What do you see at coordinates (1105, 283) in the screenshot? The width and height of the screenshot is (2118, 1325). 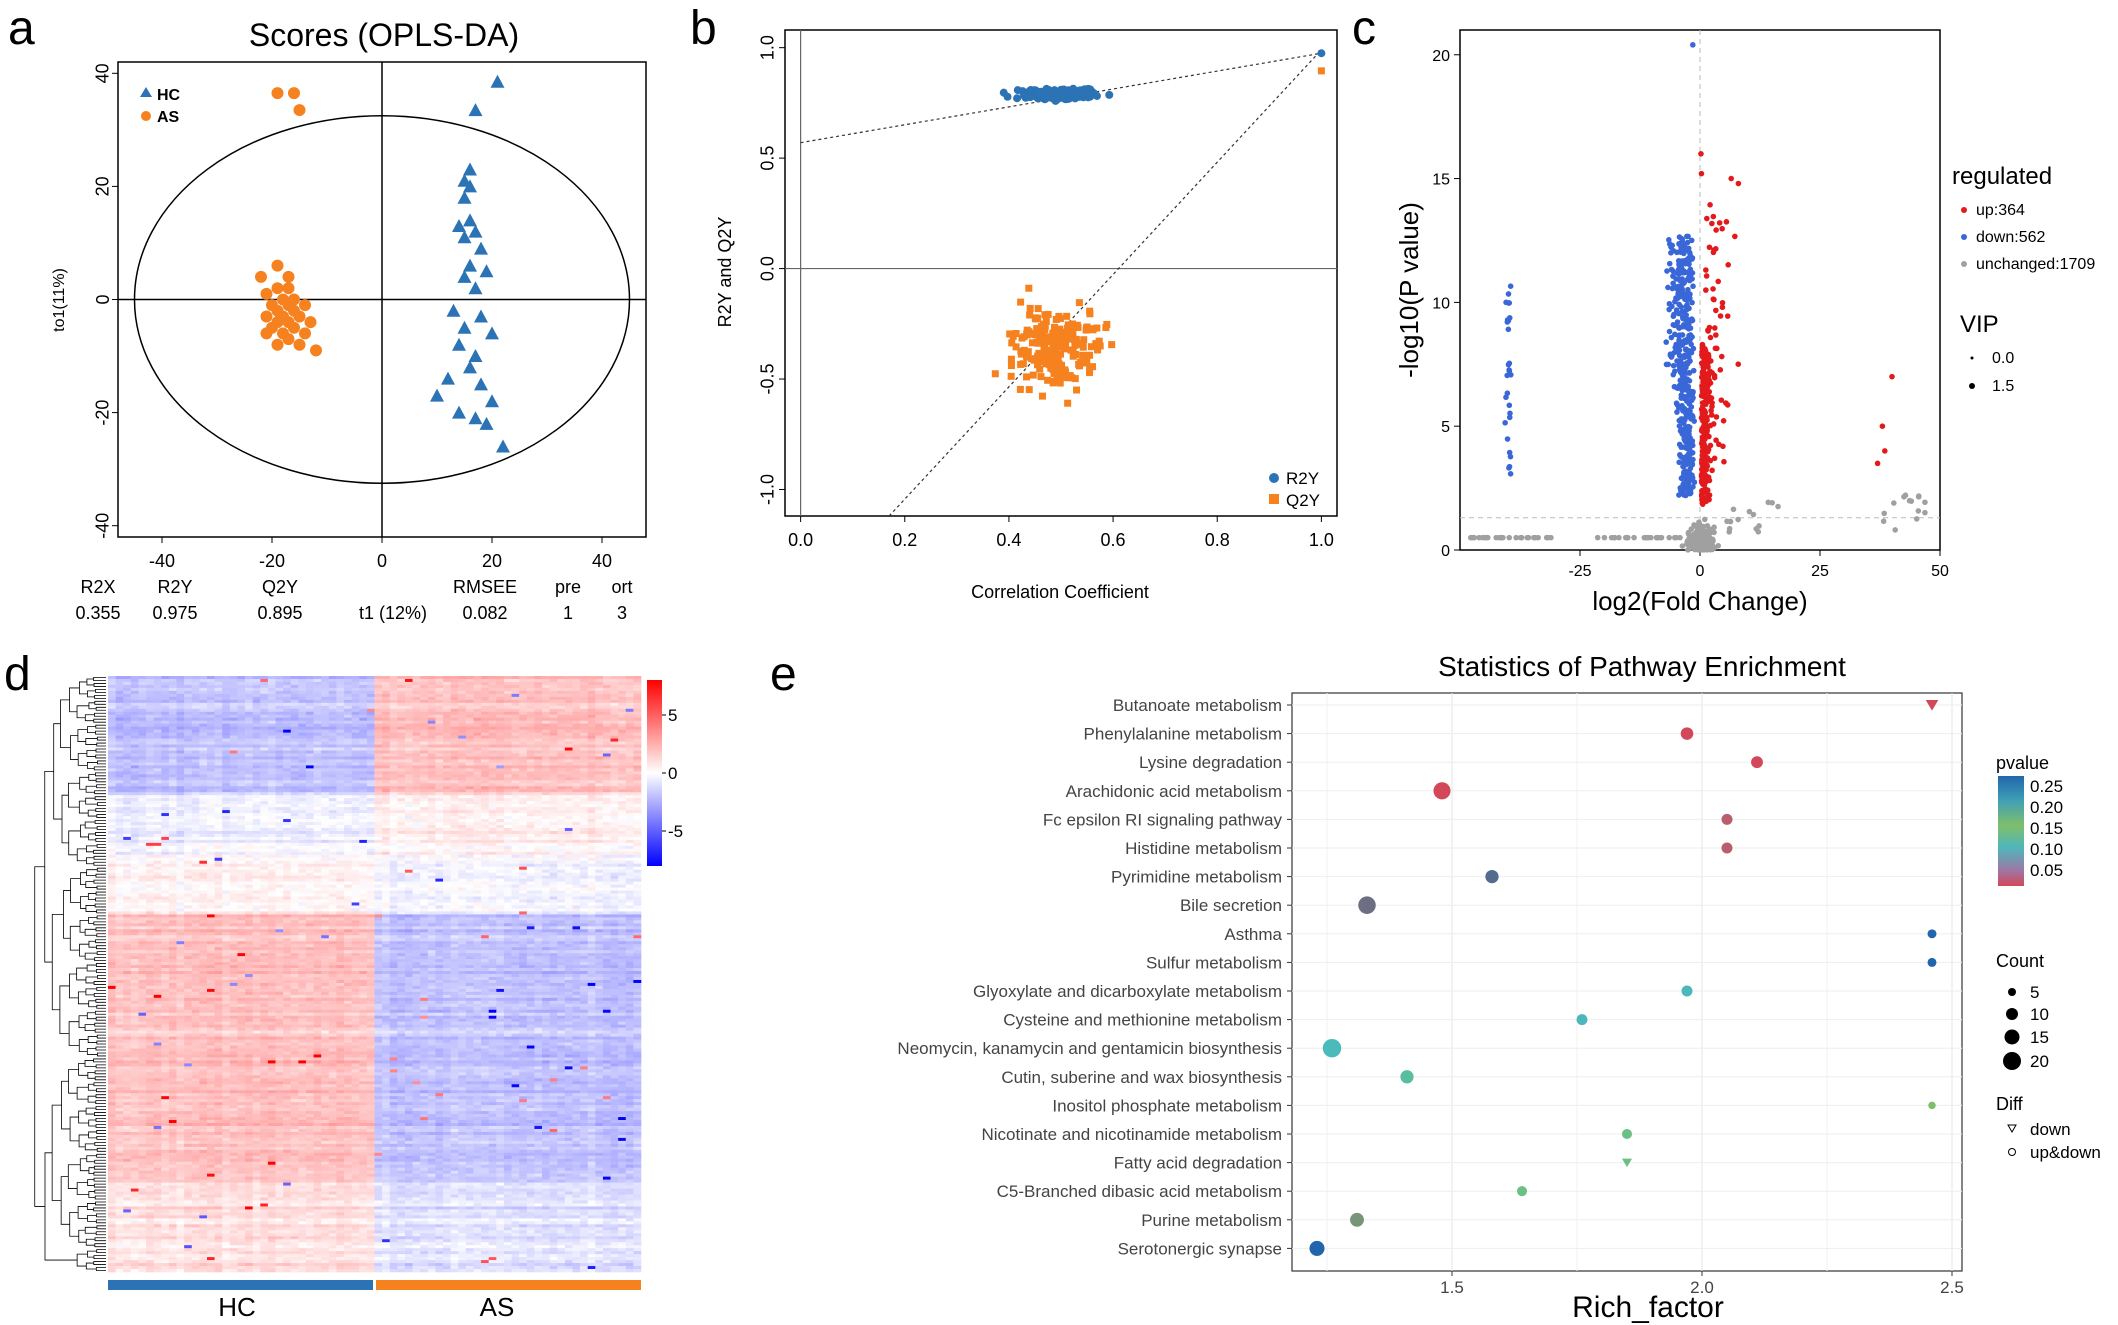 I see `regression-line-q2y` at bounding box center [1105, 283].